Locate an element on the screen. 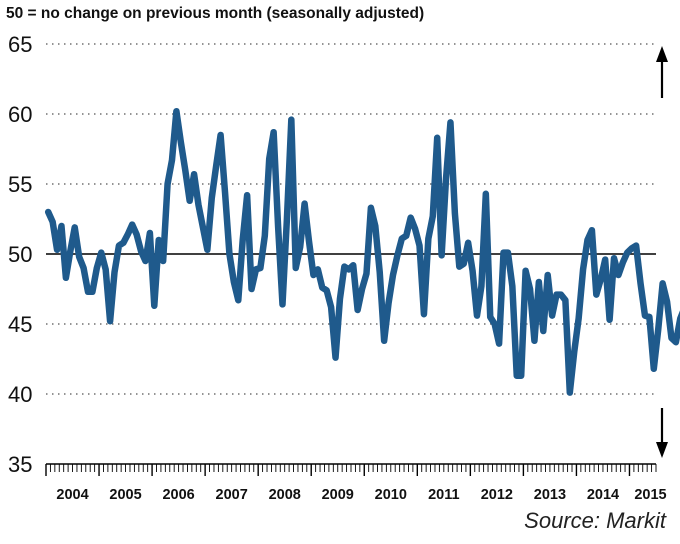  y-tick-label: 50 is located at coordinates (20, 254).